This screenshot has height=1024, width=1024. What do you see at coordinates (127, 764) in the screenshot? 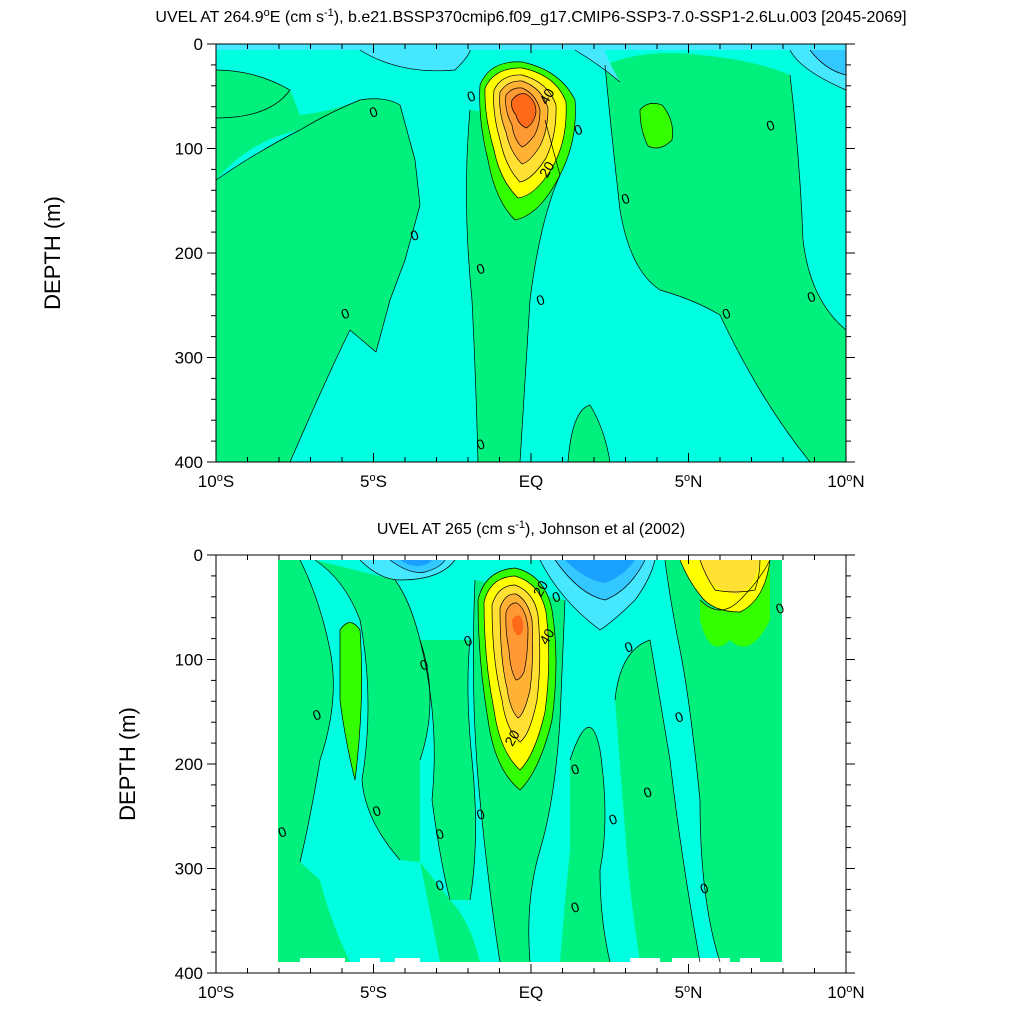
I see `y-axis-label-bottom: DEPTH (m)` at bounding box center [127, 764].